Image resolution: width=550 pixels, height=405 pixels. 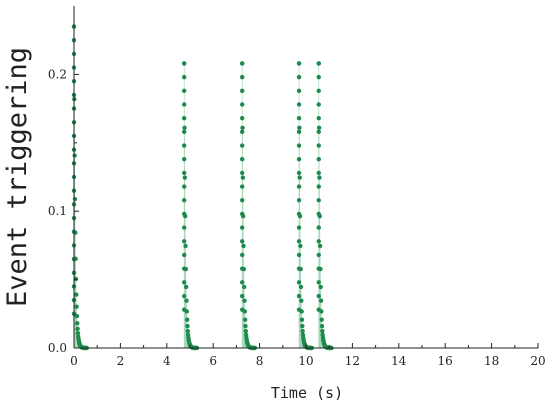 I want to click on x-tick-label: 6, so click(x=213, y=361).